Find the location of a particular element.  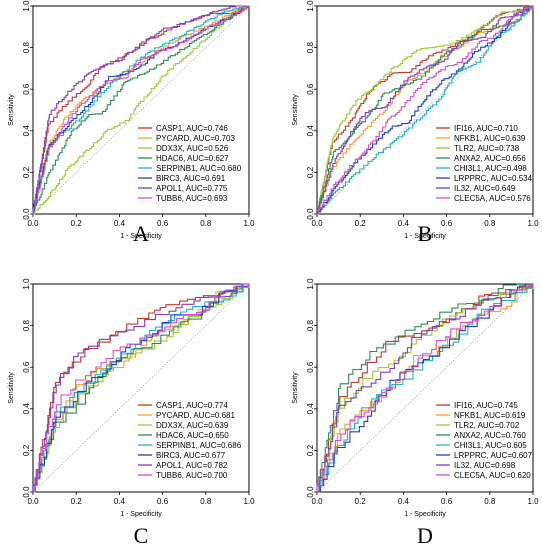

legend-label: CHI3L1, AUC=0.605 is located at coordinates (490, 445).